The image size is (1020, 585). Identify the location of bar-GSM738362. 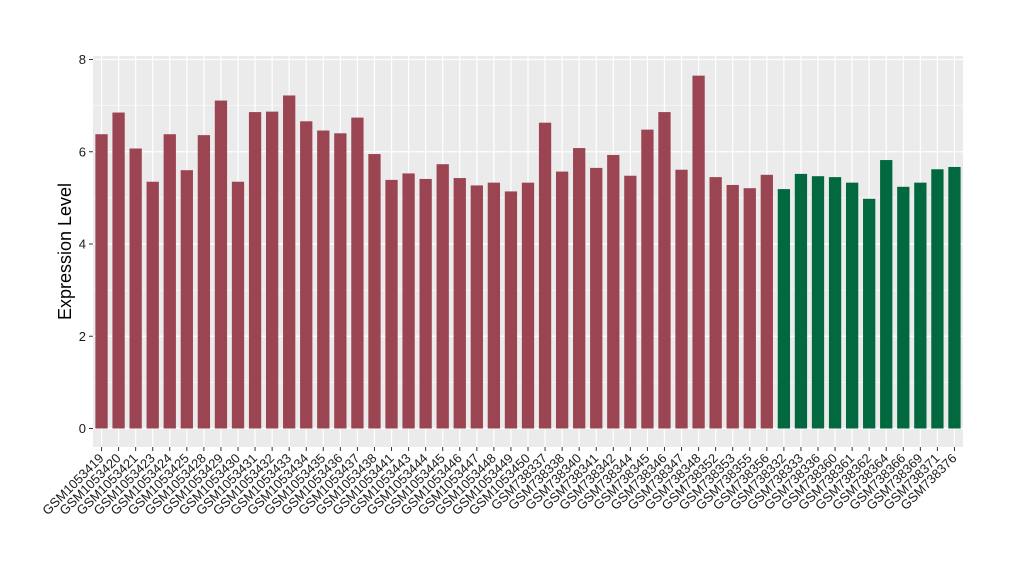
(869, 313).